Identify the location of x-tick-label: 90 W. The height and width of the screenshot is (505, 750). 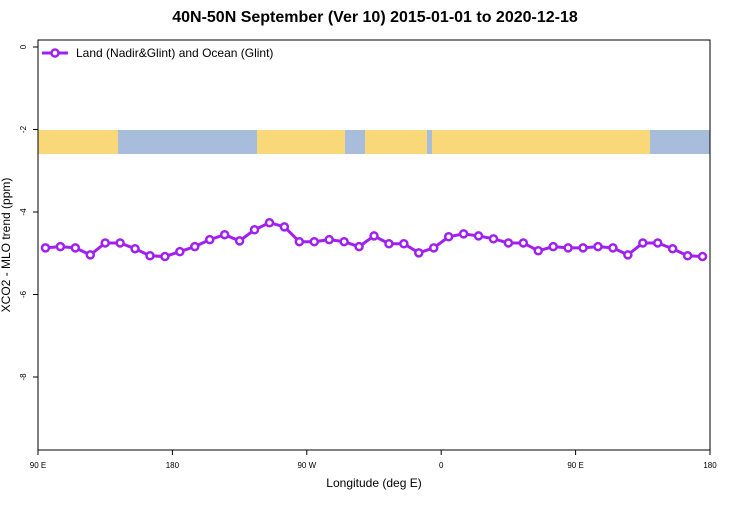
(306, 465).